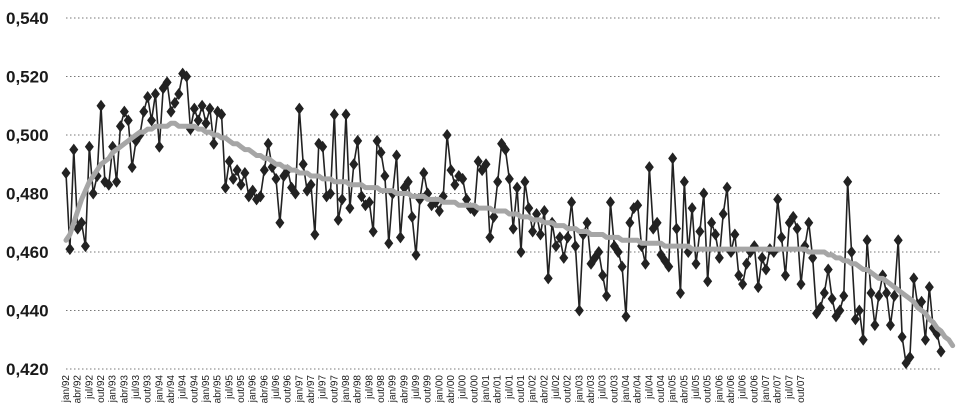 The height and width of the screenshot is (413, 956). What do you see at coordinates (778, 389) in the screenshot?
I see `x-tick-label: abr/07` at bounding box center [778, 389].